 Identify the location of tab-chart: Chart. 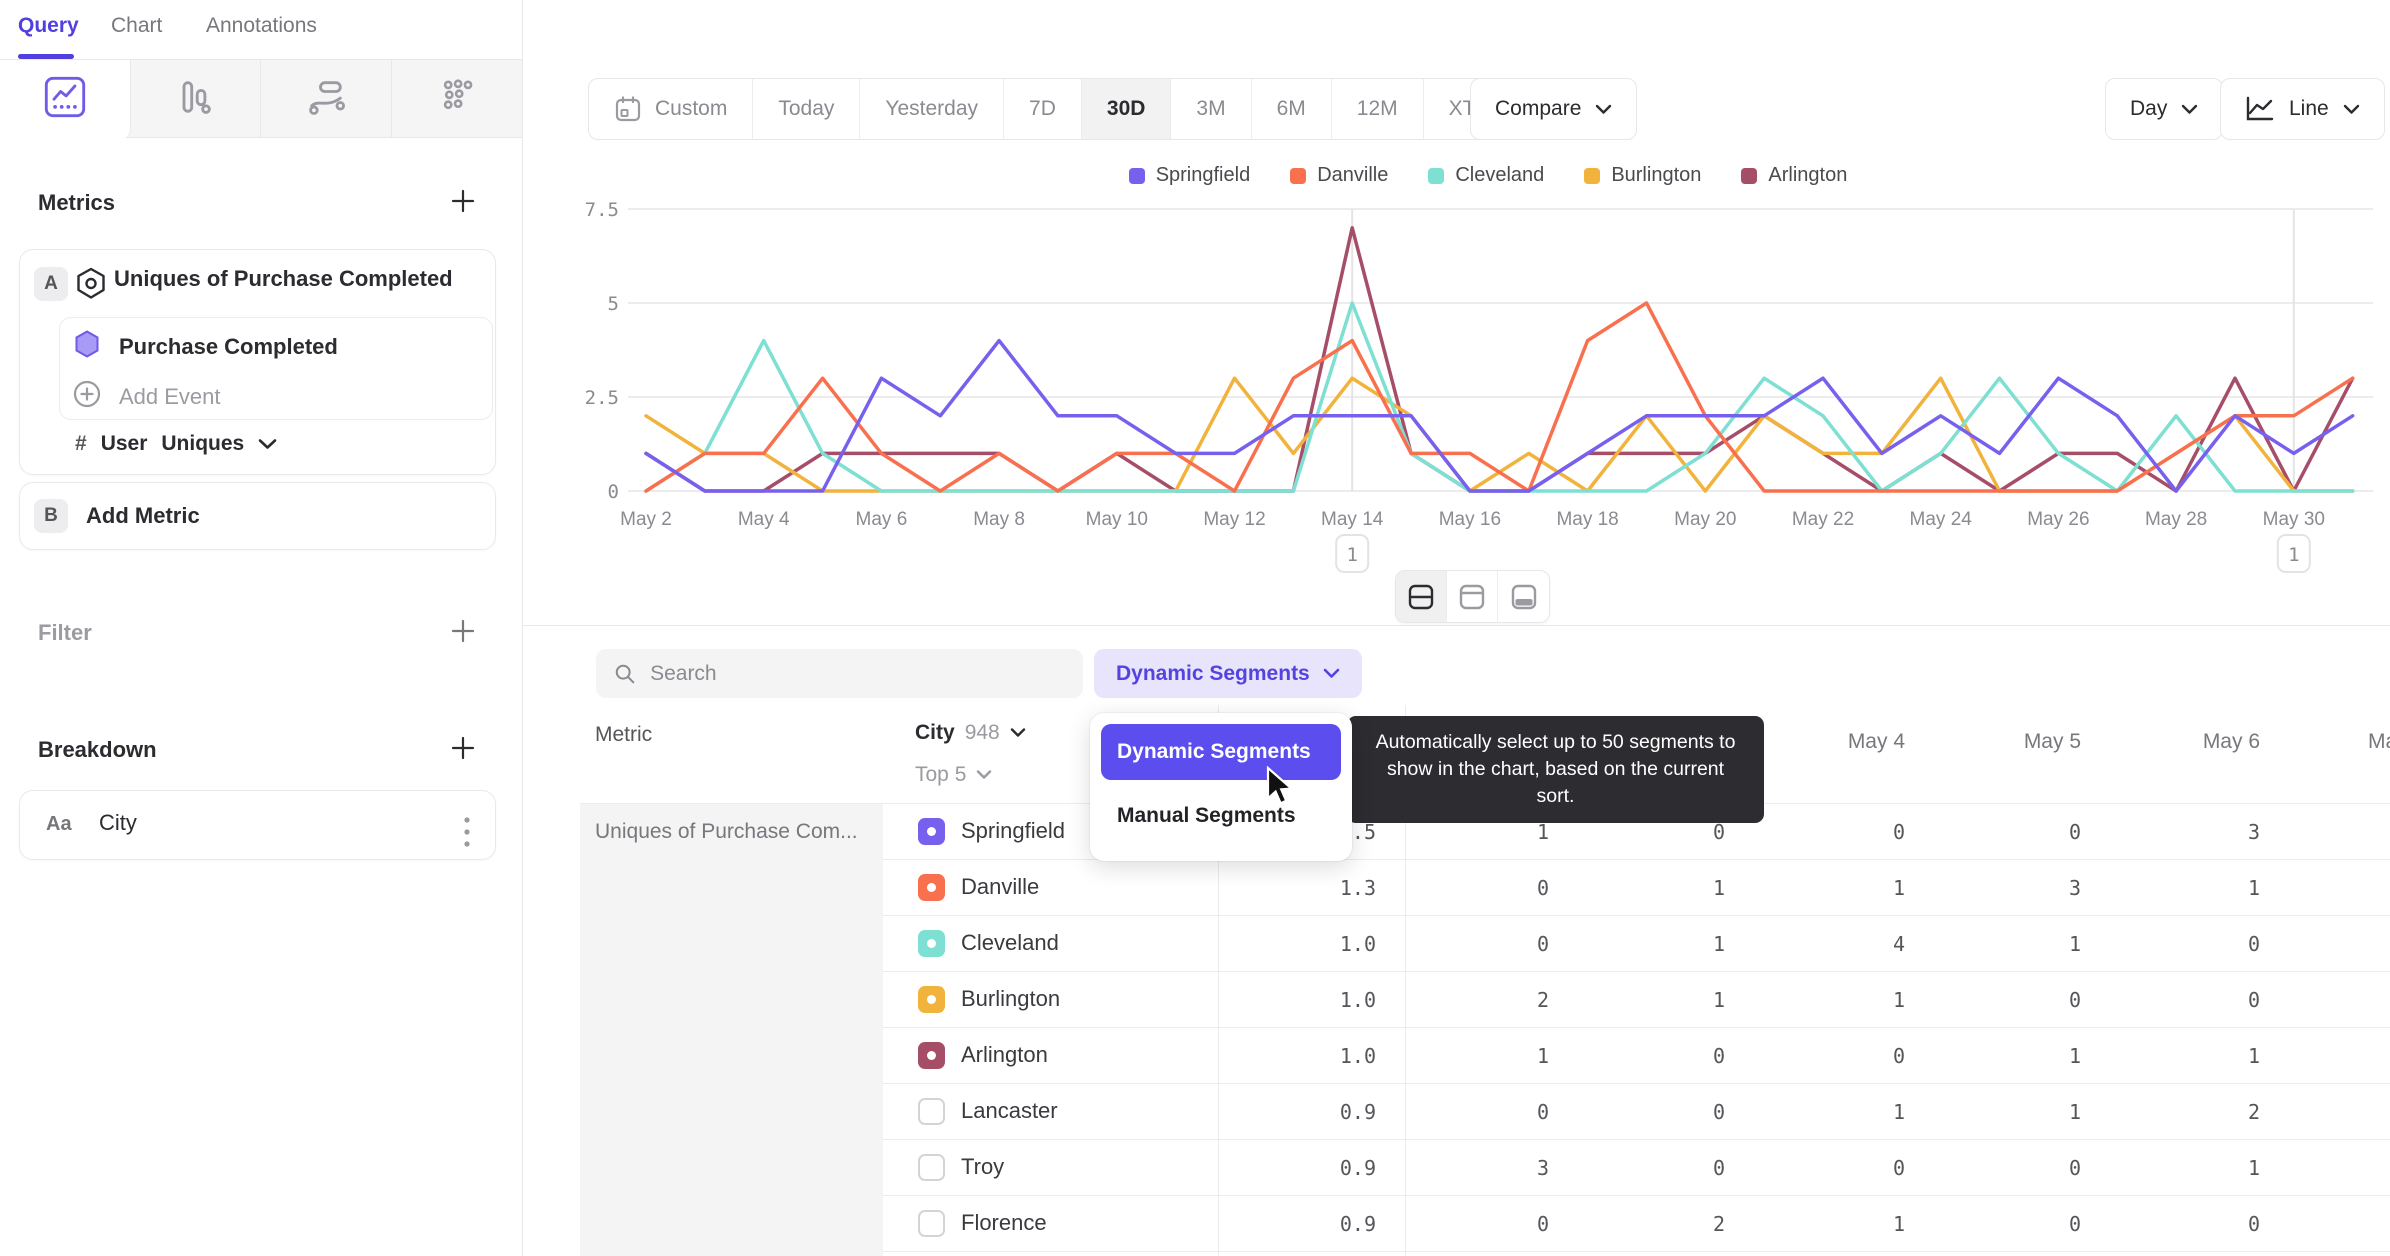
(137, 25).